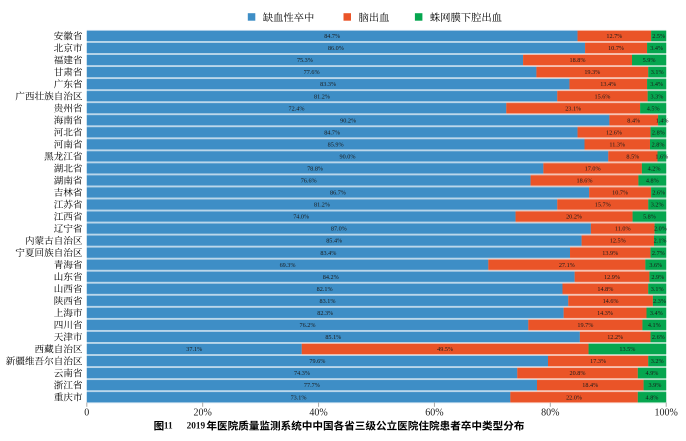 The image size is (686, 441). Describe the element at coordinates (610, 253) in the screenshot. I see `svg-text: 13.9%` at that location.